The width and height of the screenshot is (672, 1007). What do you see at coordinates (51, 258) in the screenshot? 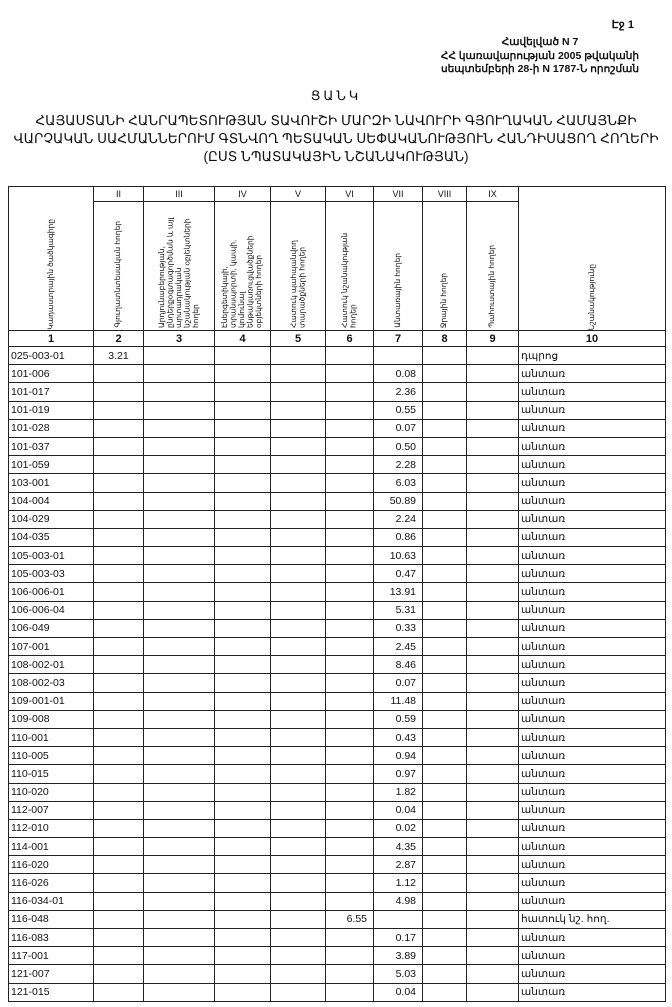
I see `header-cell: Կադաստրային ծածկագիրը` at bounding box center [51, 258].